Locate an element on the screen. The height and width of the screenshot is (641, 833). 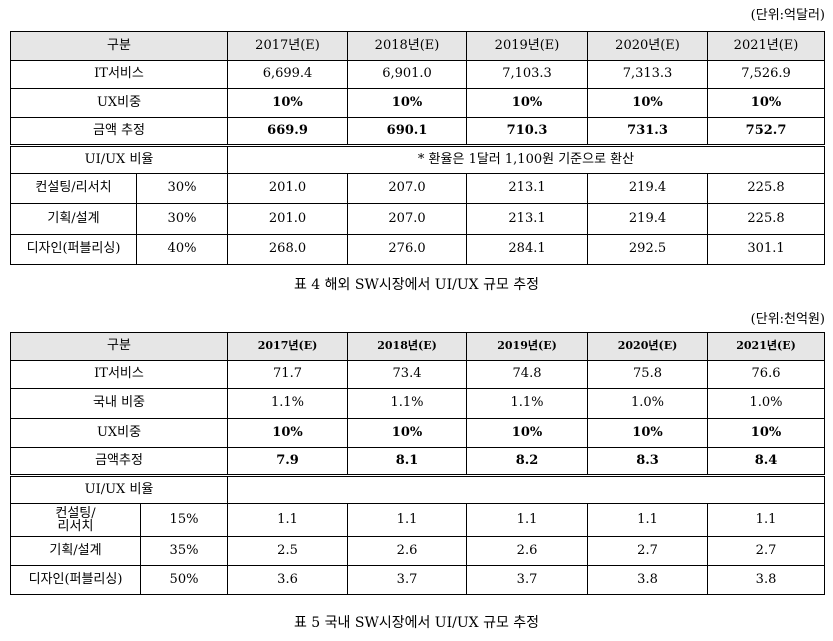
table-cell: 669.9 is located at coordinates (288, 131).